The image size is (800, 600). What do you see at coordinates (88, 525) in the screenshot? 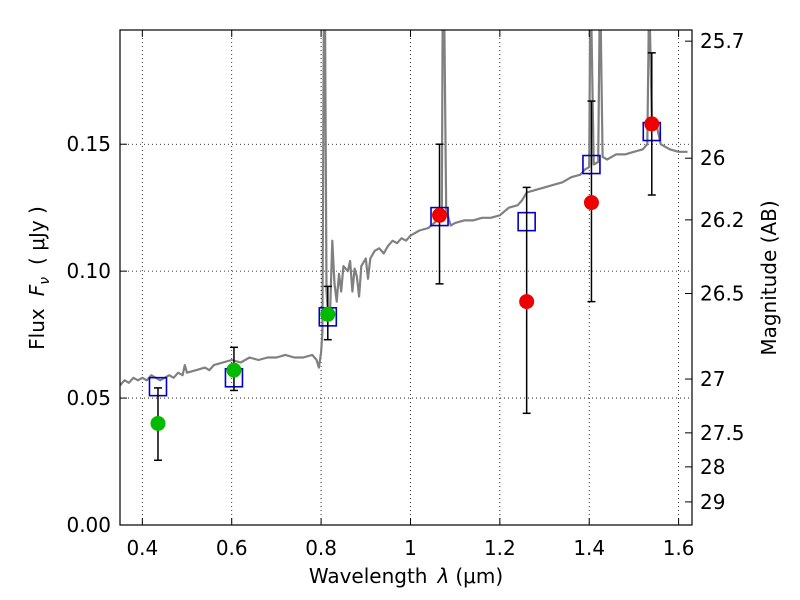
I see `y-tick-label: 0.00` at bounding box center [88, 525].